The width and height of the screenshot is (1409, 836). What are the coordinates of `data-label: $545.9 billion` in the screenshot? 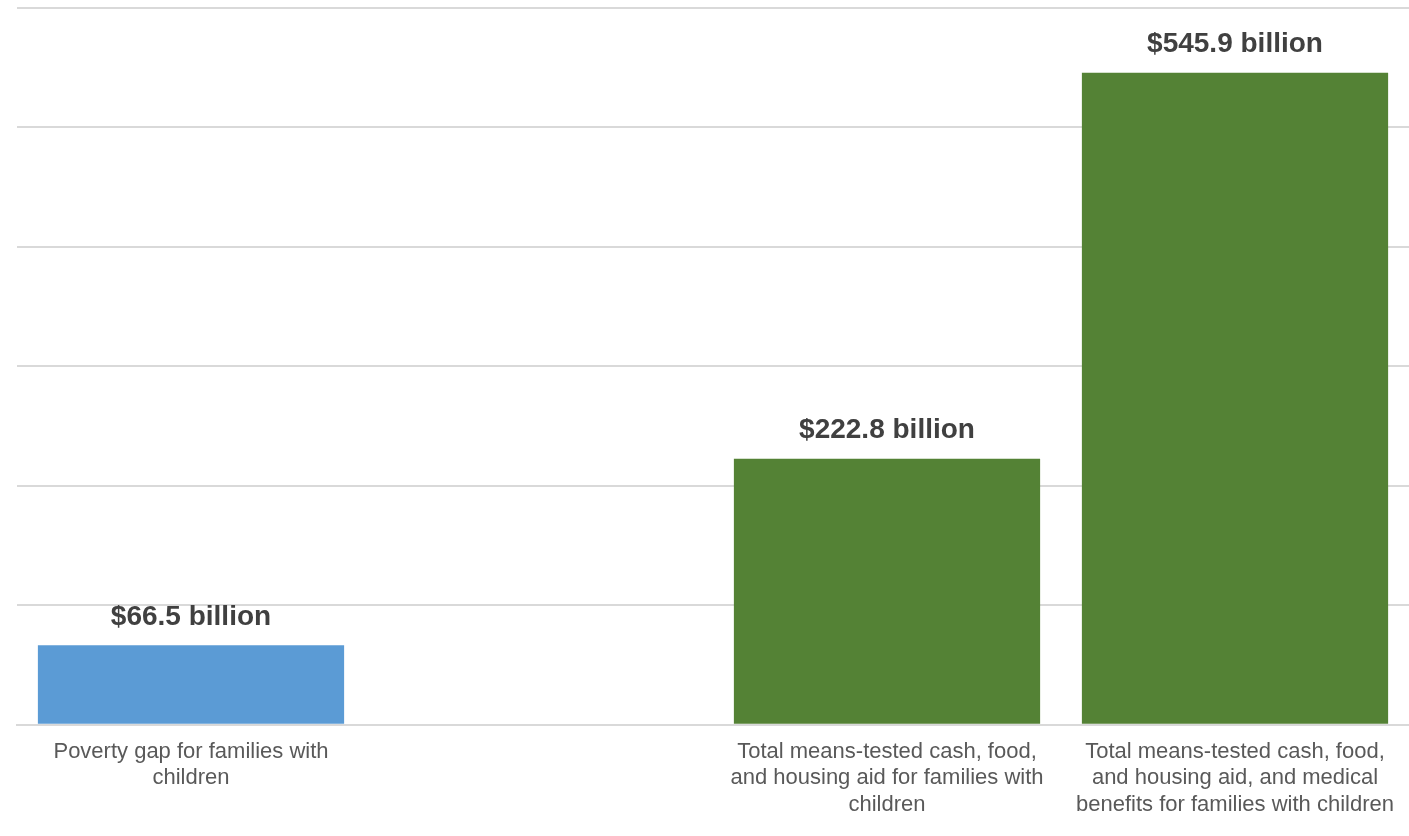 It's located at (1235, 43).